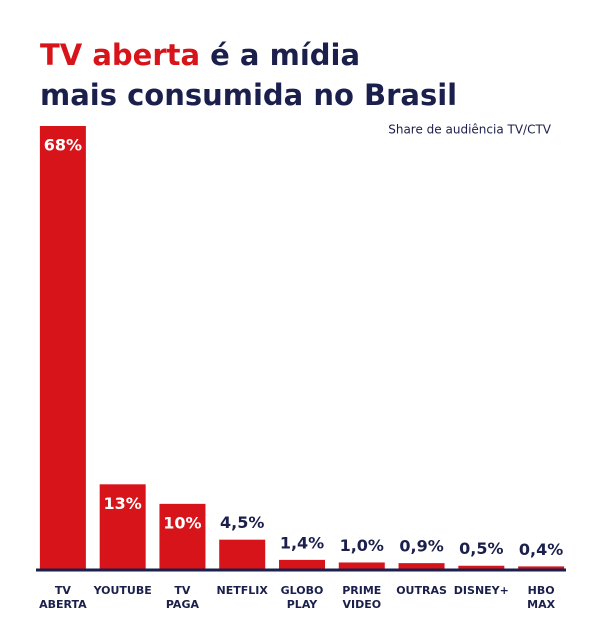  What do you see at coordinates (481, 590) in the screenshot?
I see `x-tick-label: DISNEY+` at bounding box center [481, 590].